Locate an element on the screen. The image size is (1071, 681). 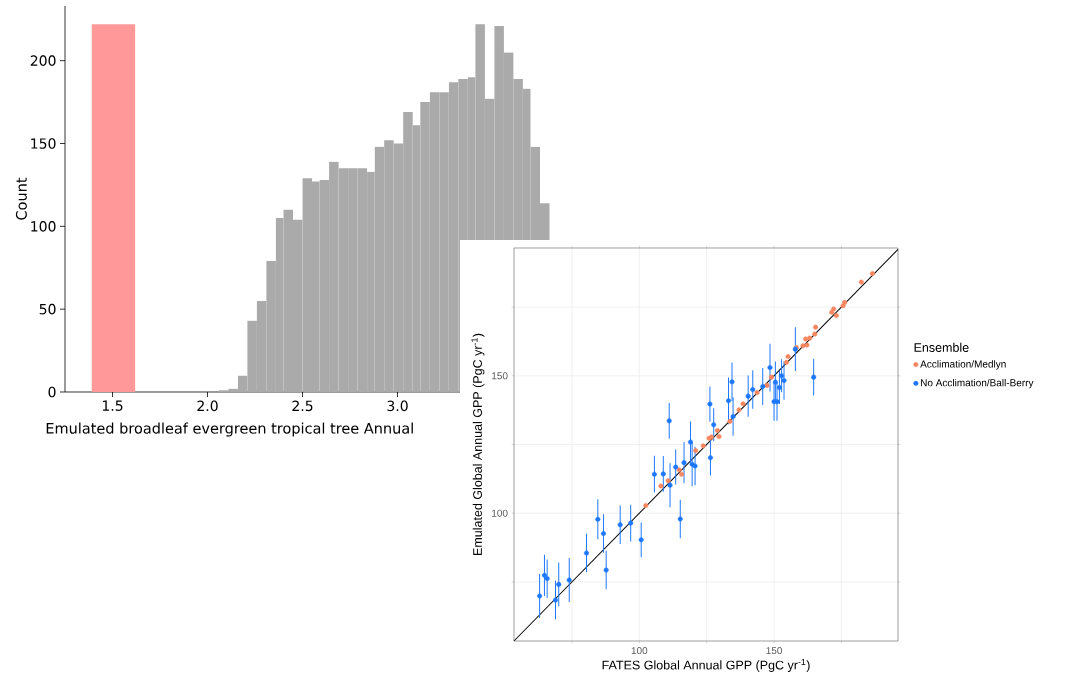
x-tick-label: 3.0 is located at coordinates (397, 406).